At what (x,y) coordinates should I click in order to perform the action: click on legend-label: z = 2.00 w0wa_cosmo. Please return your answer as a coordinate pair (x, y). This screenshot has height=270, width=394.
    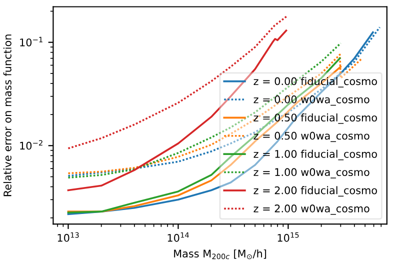
    Looking at the image, I should click on (312, 209).